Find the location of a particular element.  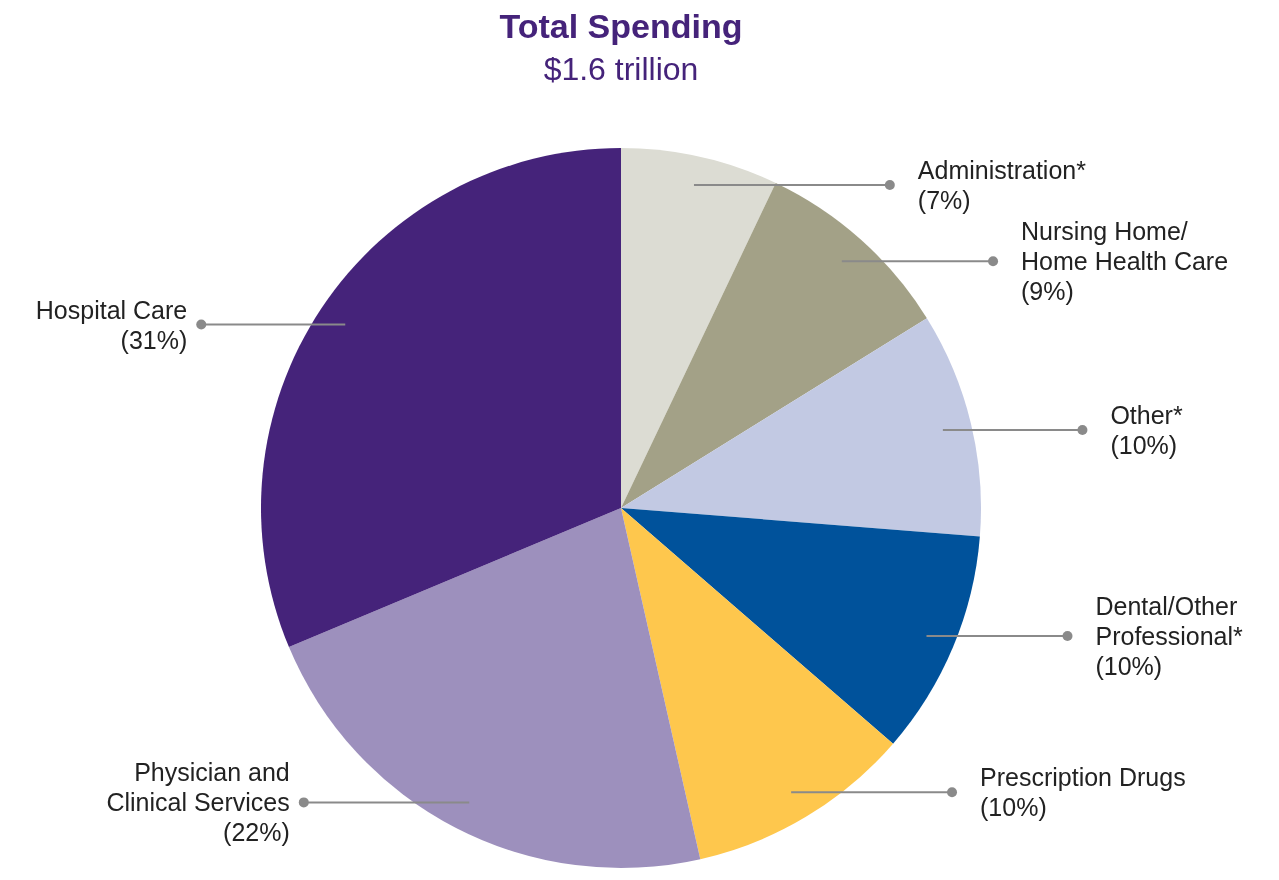

slice-label: Physician and Clinical Services is located at coordinates (198, 787).